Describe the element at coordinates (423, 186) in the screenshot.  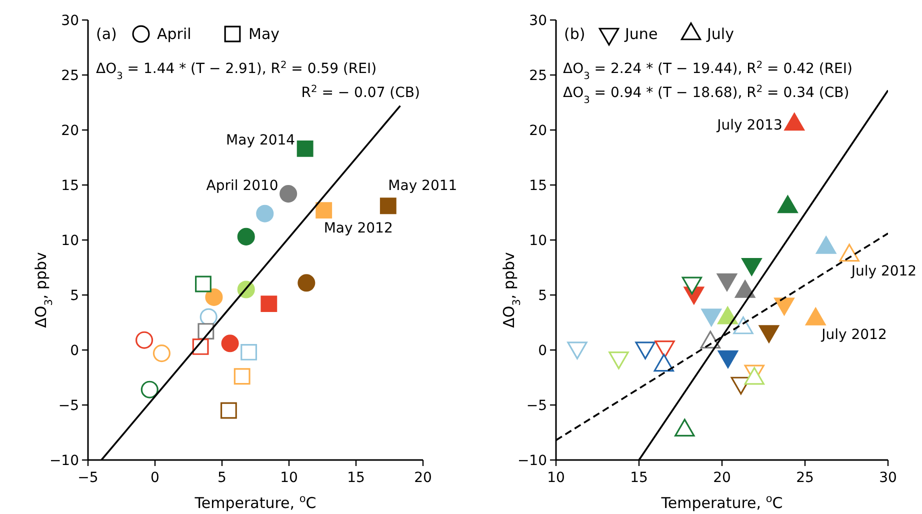
I see `annotation: May 2011` at that location.